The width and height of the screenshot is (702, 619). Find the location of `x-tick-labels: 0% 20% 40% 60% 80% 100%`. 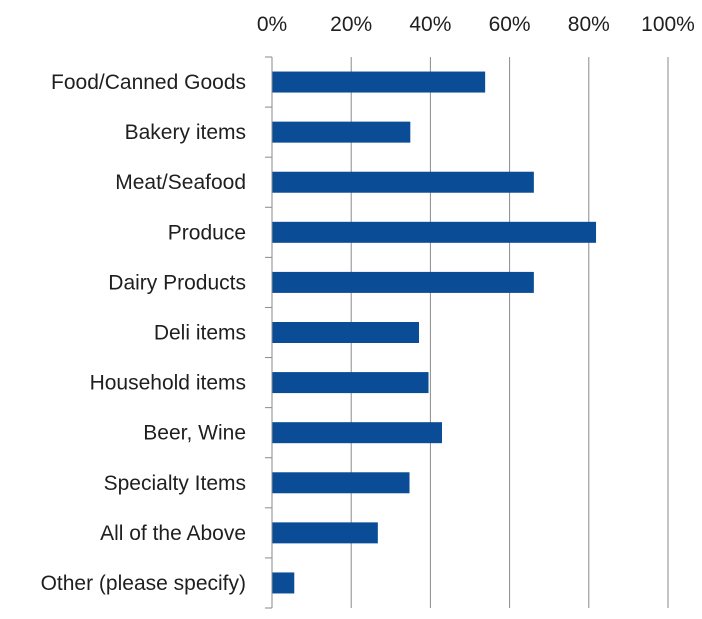

x-tick-labels: 0% 20% 40% 60% 80% 100% is located at coordinates (476, 24).